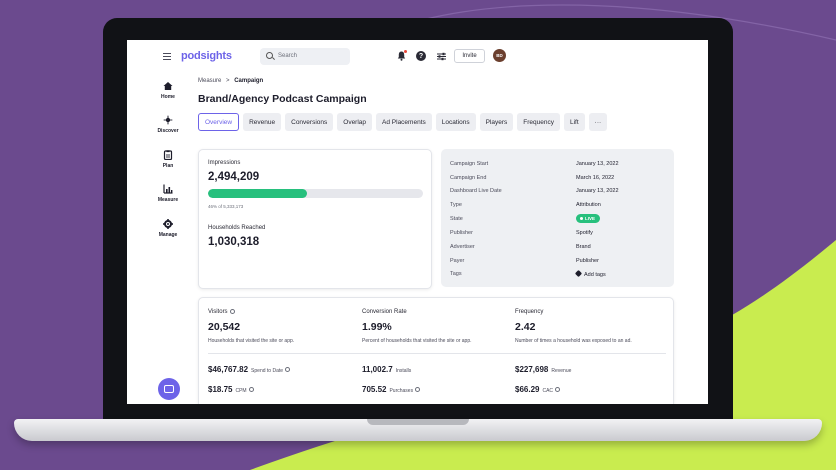 The height and width of the screenshot is (470, 836). What do you see at coordinates (309, 122) in the screenshot?
I see `tab-conversions: Conversions` at bounding box center [309, 122].